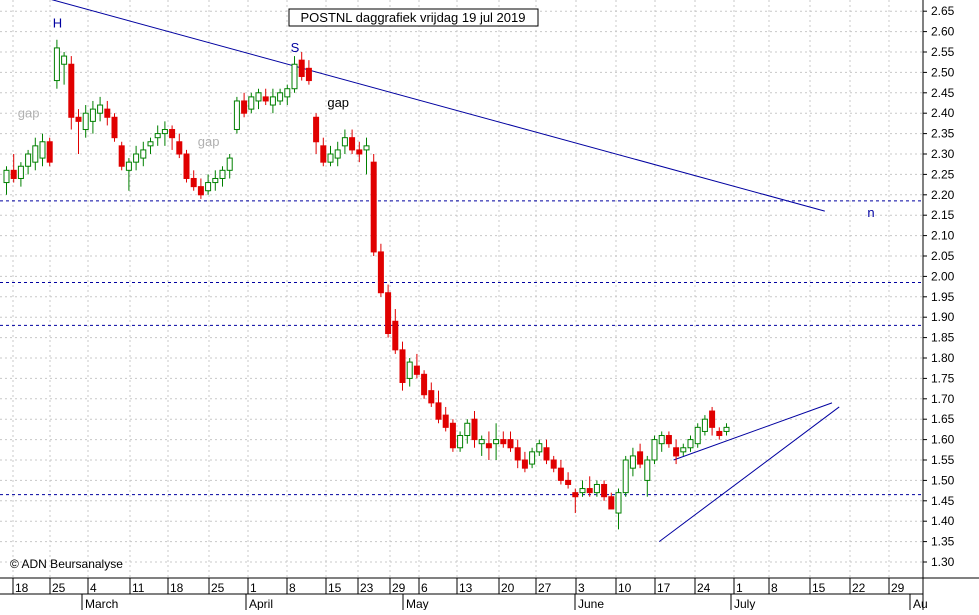 The height and width of the screenshot is (615, 979). I want to click on x-tick-label: 23, so click(367, 588).